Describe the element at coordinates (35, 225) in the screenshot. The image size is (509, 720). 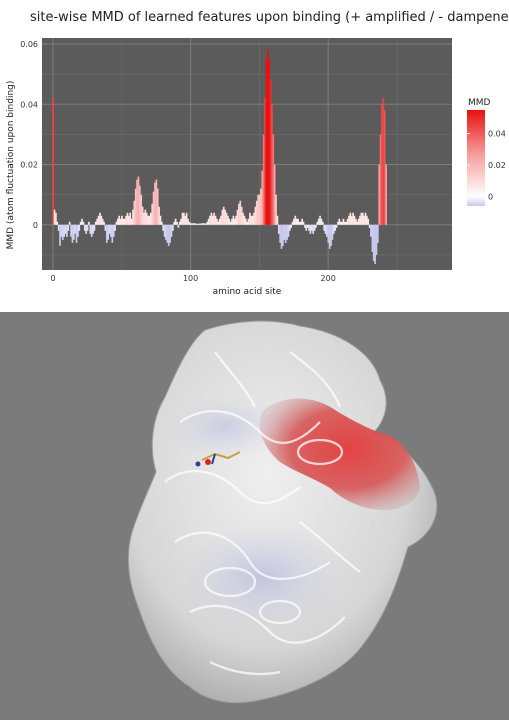
I see `y-tick-label: 0` at that location.